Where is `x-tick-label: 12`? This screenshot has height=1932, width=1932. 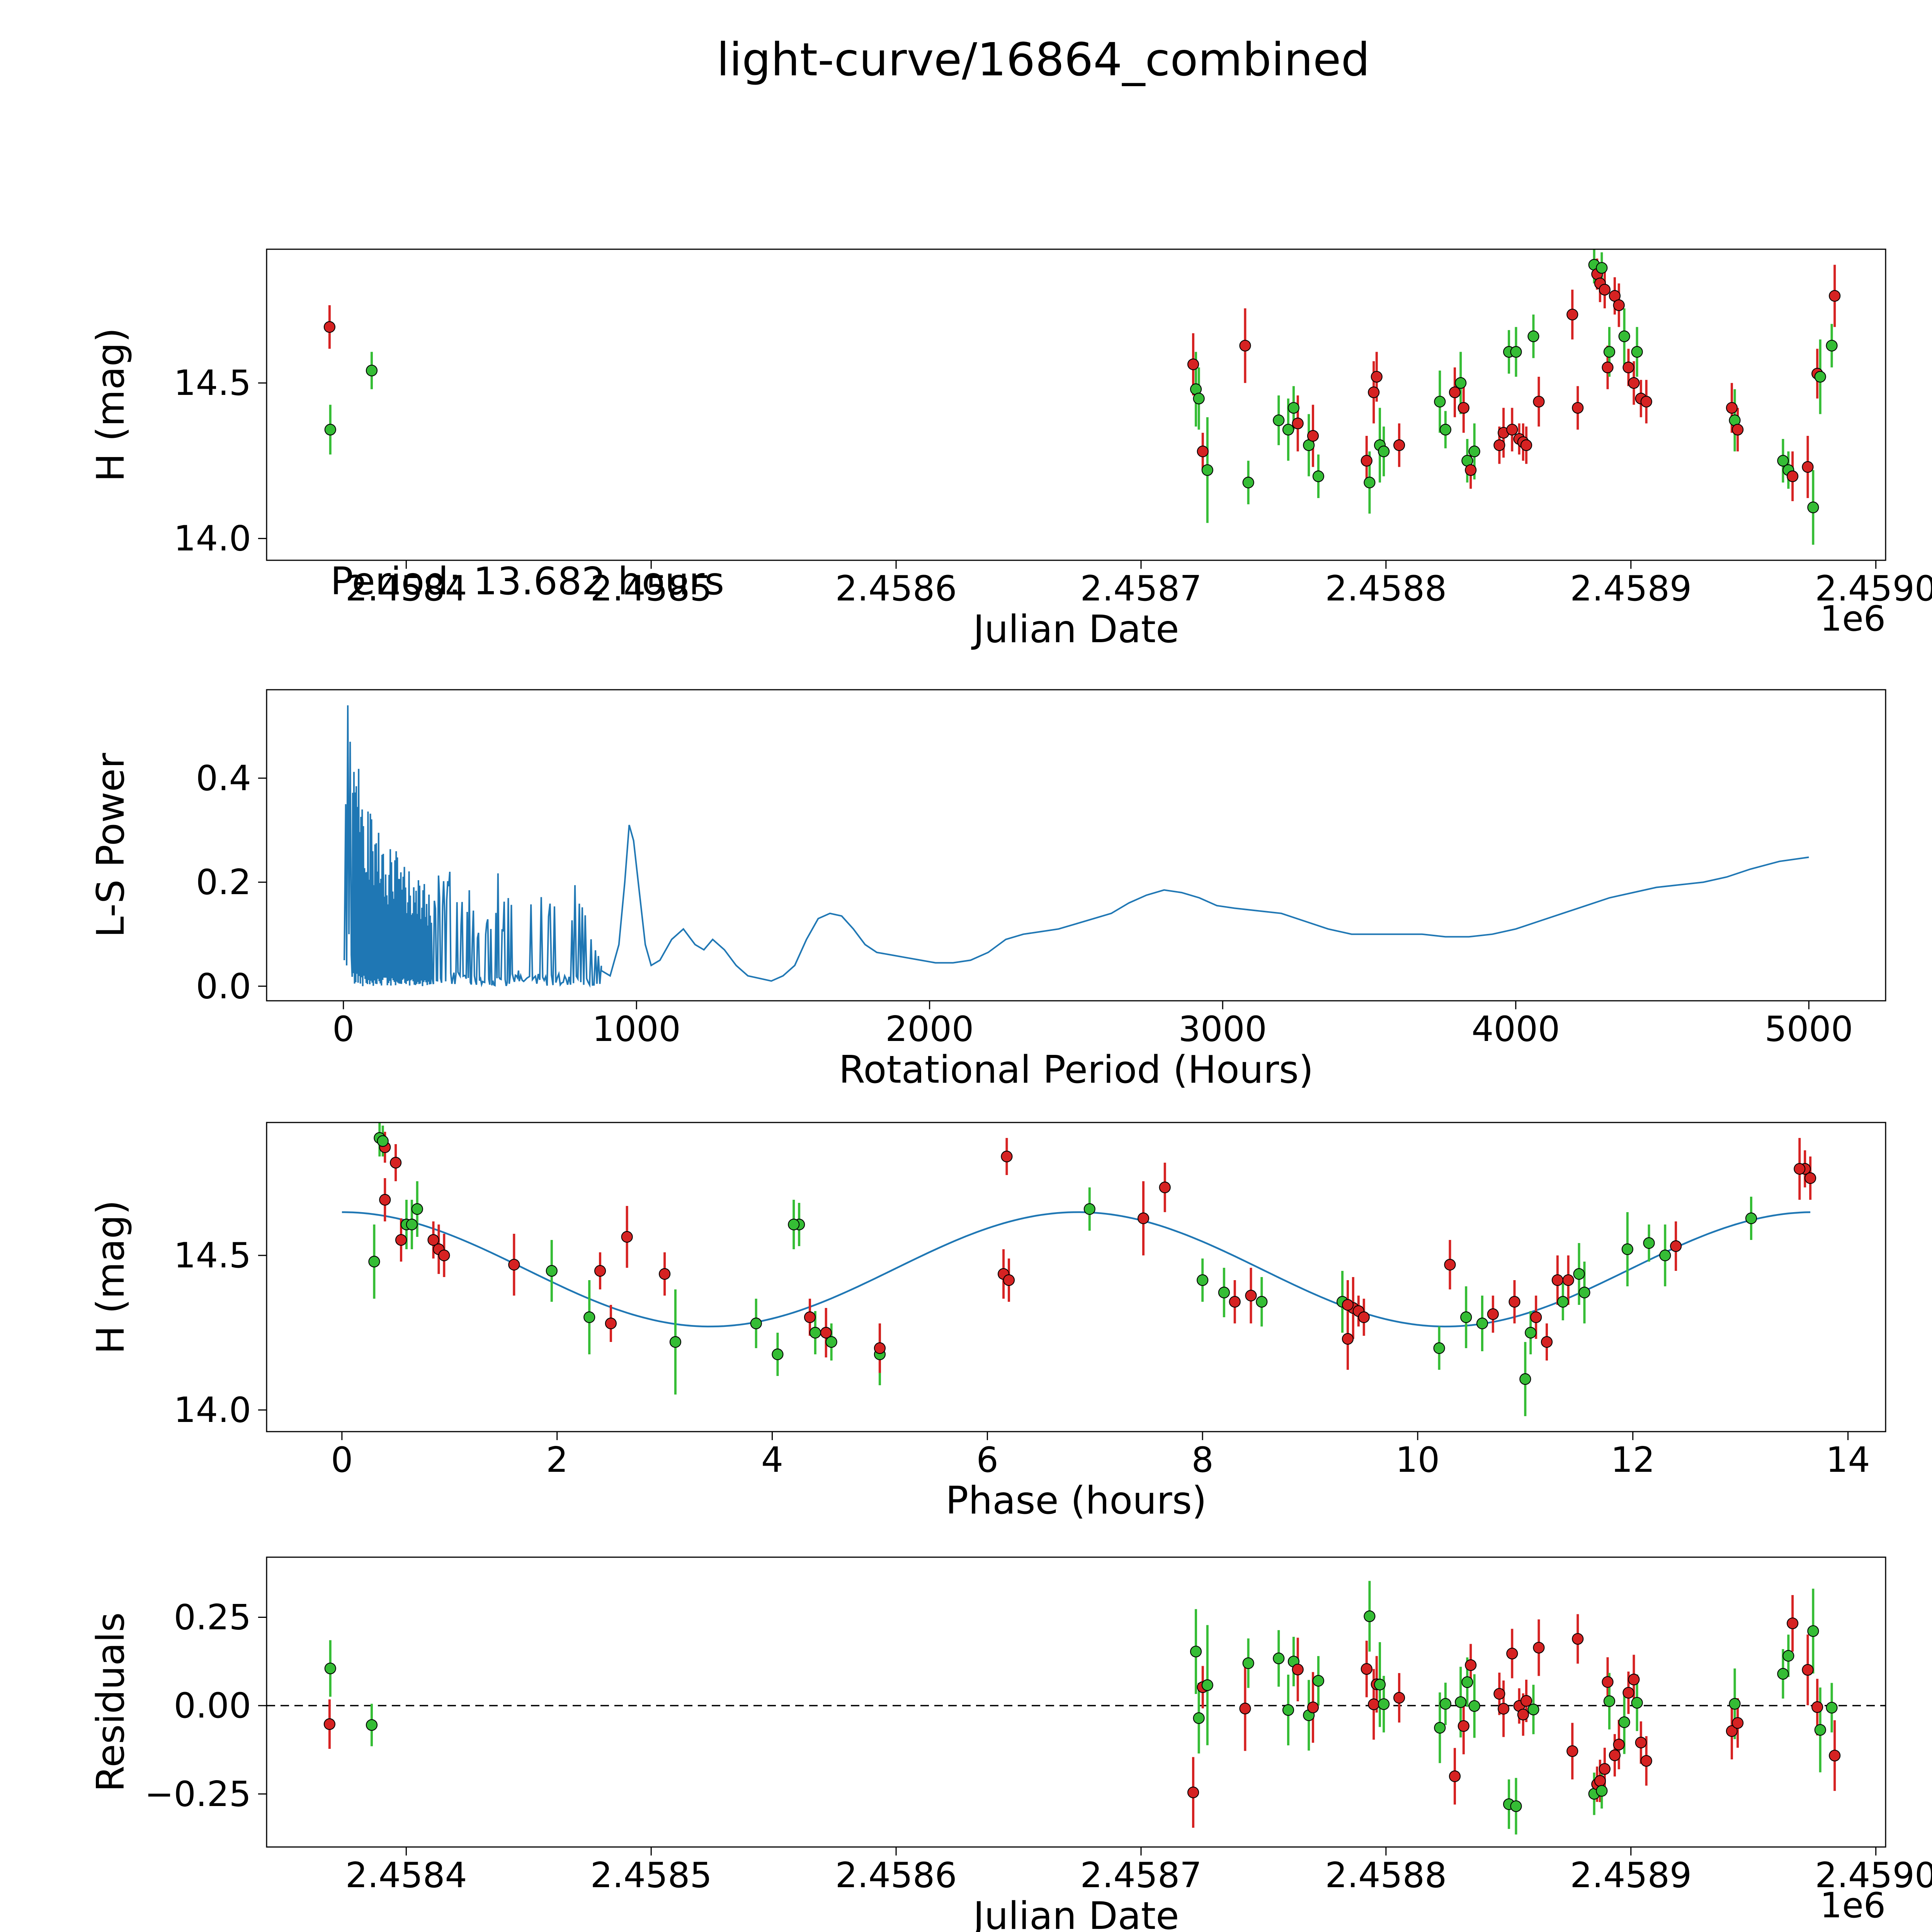 x-tick-label: 12 is located at coordinates (1633, 1460).